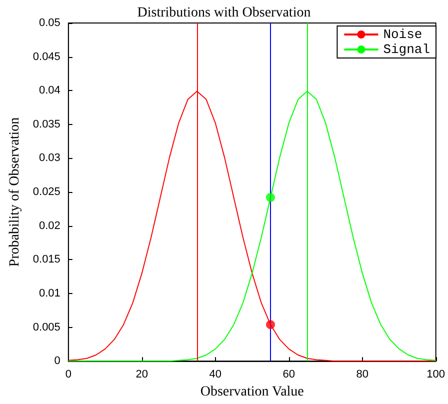 The width and height of the screenshot is (448, 404). I want to click on x-tick-label: 0, so click(68, 374).